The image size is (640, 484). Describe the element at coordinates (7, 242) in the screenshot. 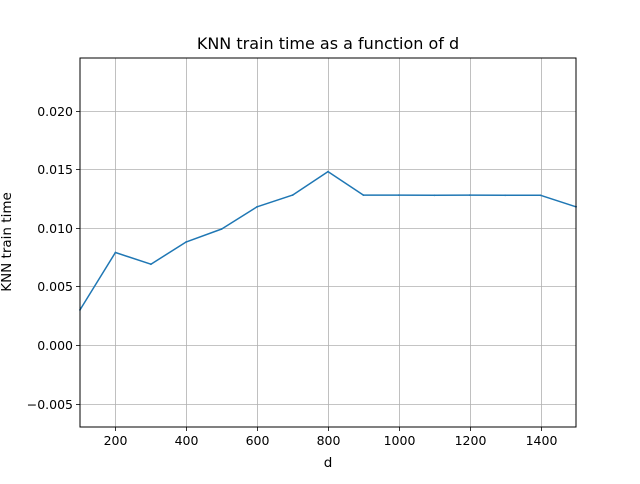

I see `y-axis-label: KNN train time` at that location.